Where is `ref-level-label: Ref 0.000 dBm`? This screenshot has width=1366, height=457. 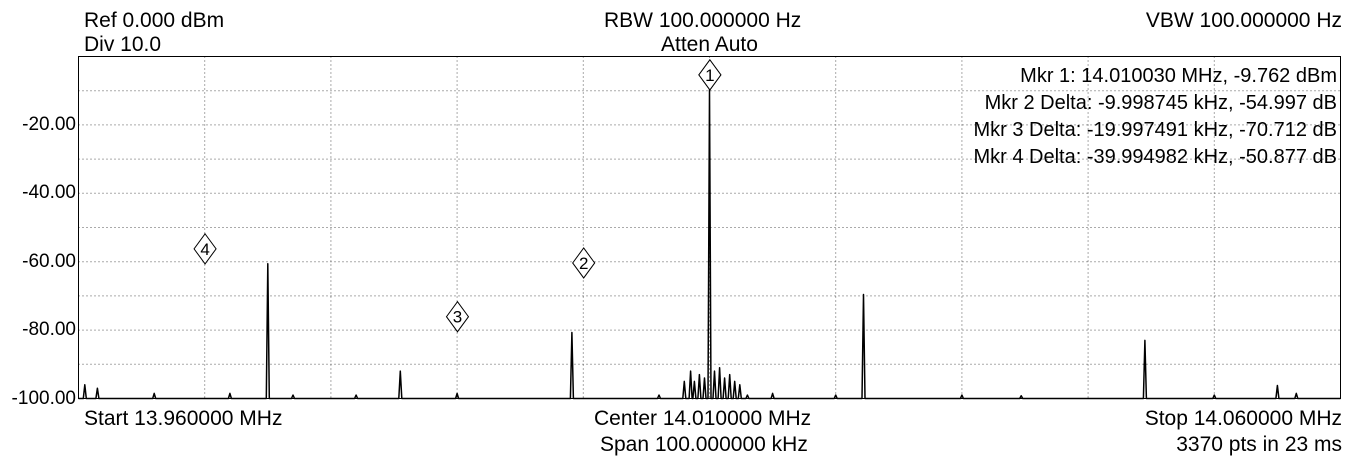 ref-level-label: Ref 0.000 dBm is located at coordinates (154, 20).